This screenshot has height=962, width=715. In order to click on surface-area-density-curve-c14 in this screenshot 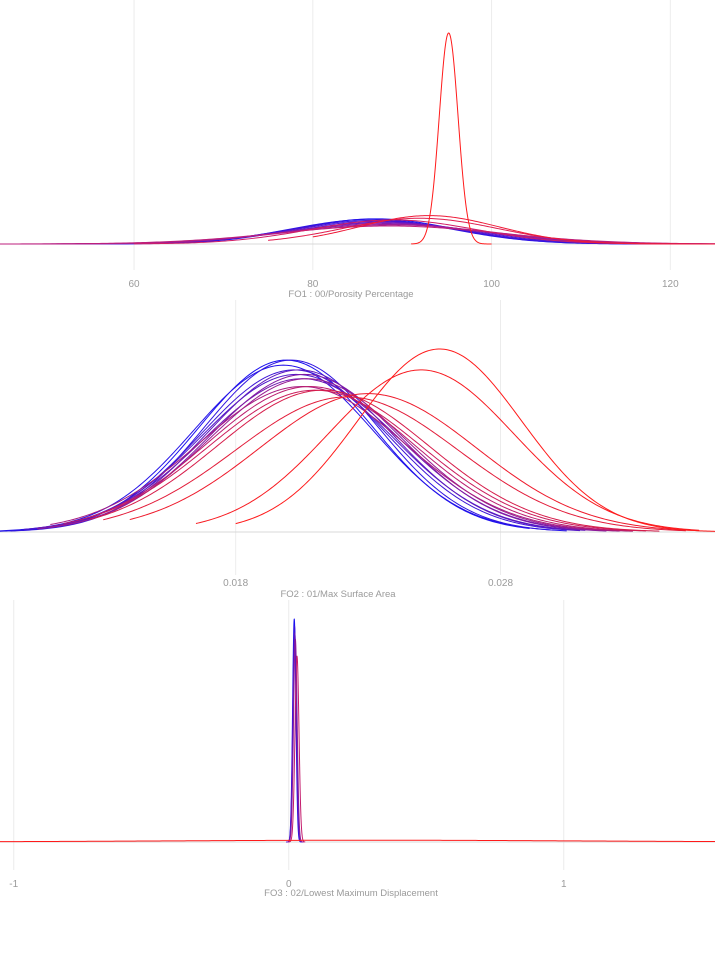, I will do `click(394, 464)`.